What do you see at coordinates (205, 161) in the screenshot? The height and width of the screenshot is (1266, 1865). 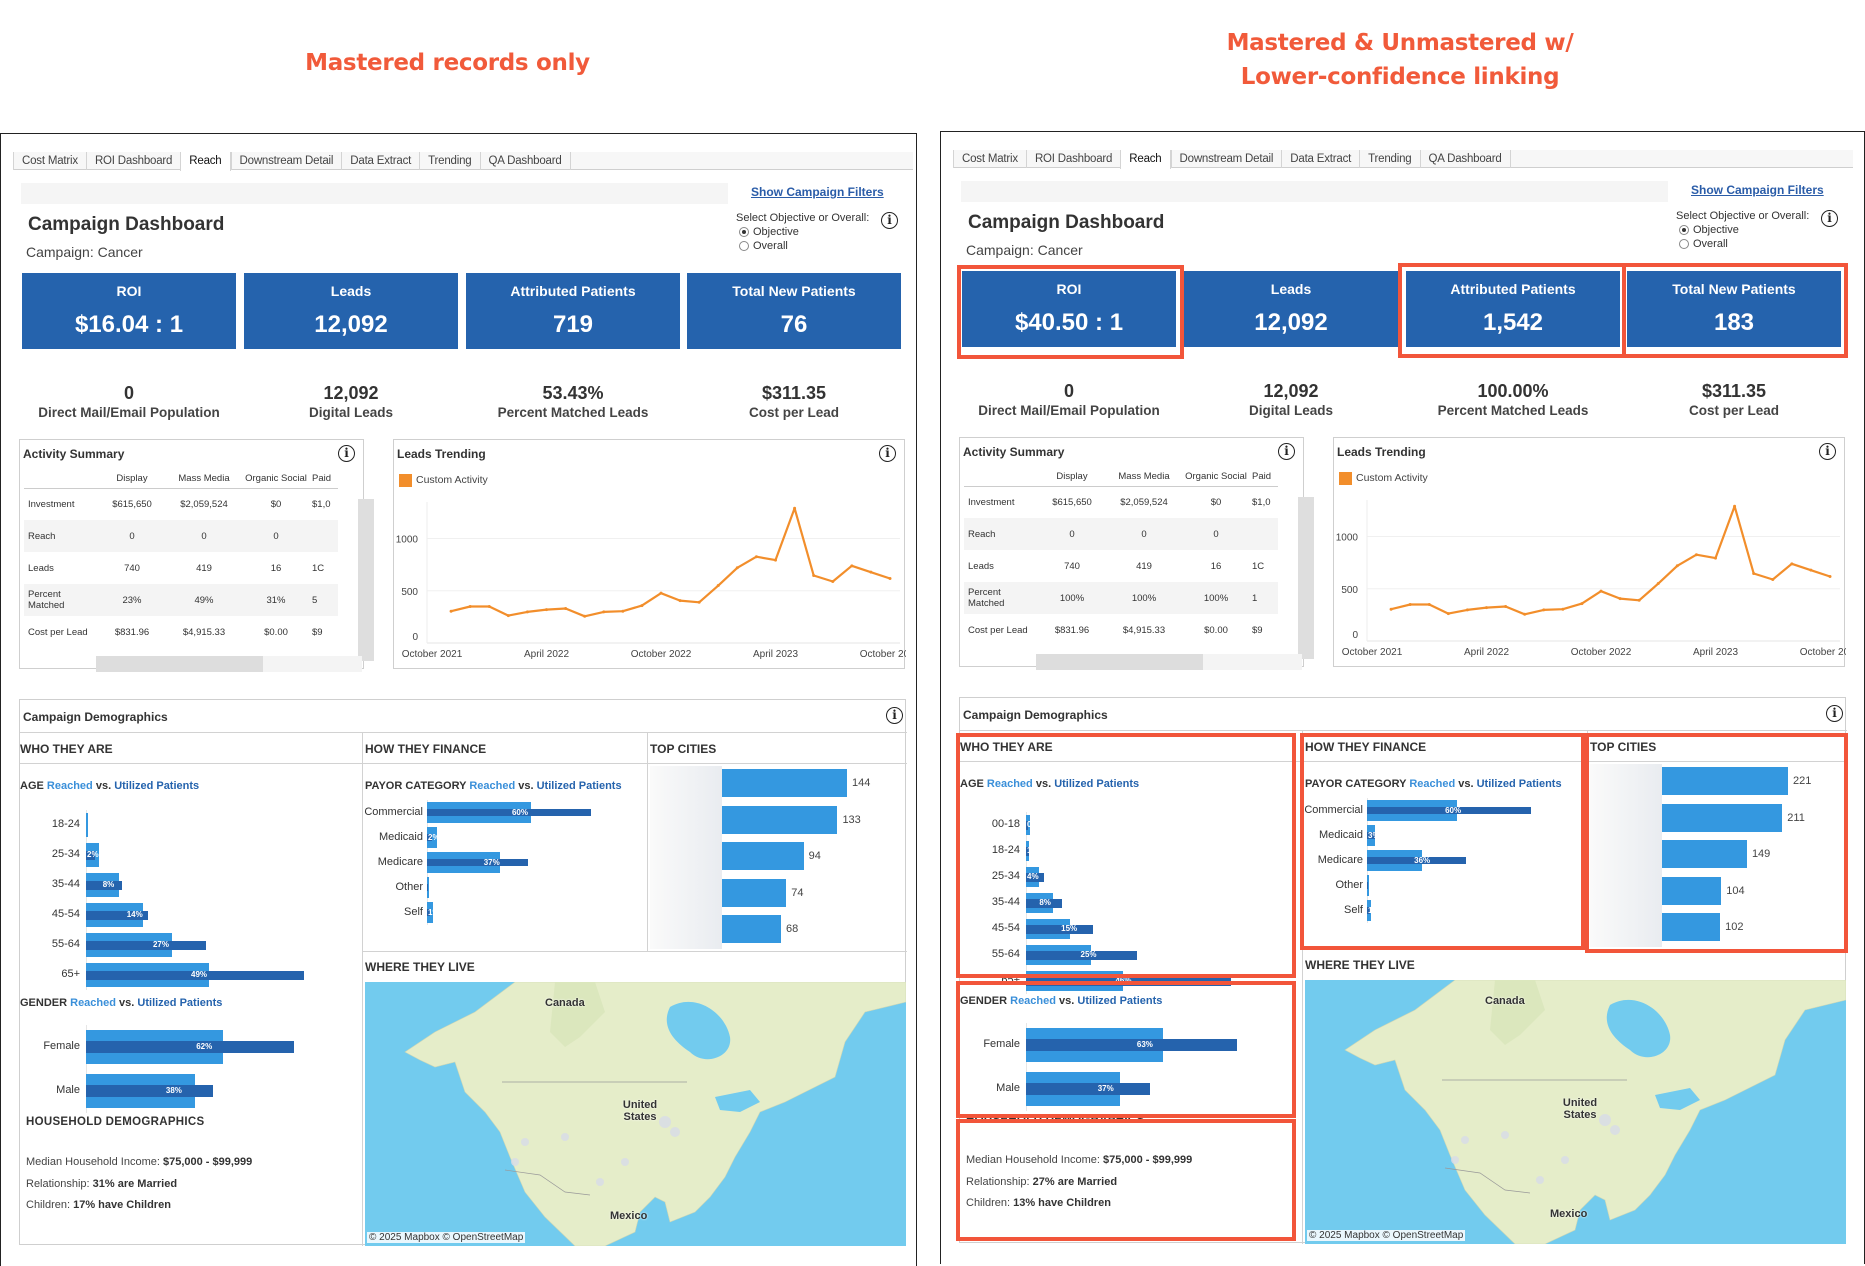 I see `tab-reach: Reach` at bounding box center [205, 161].